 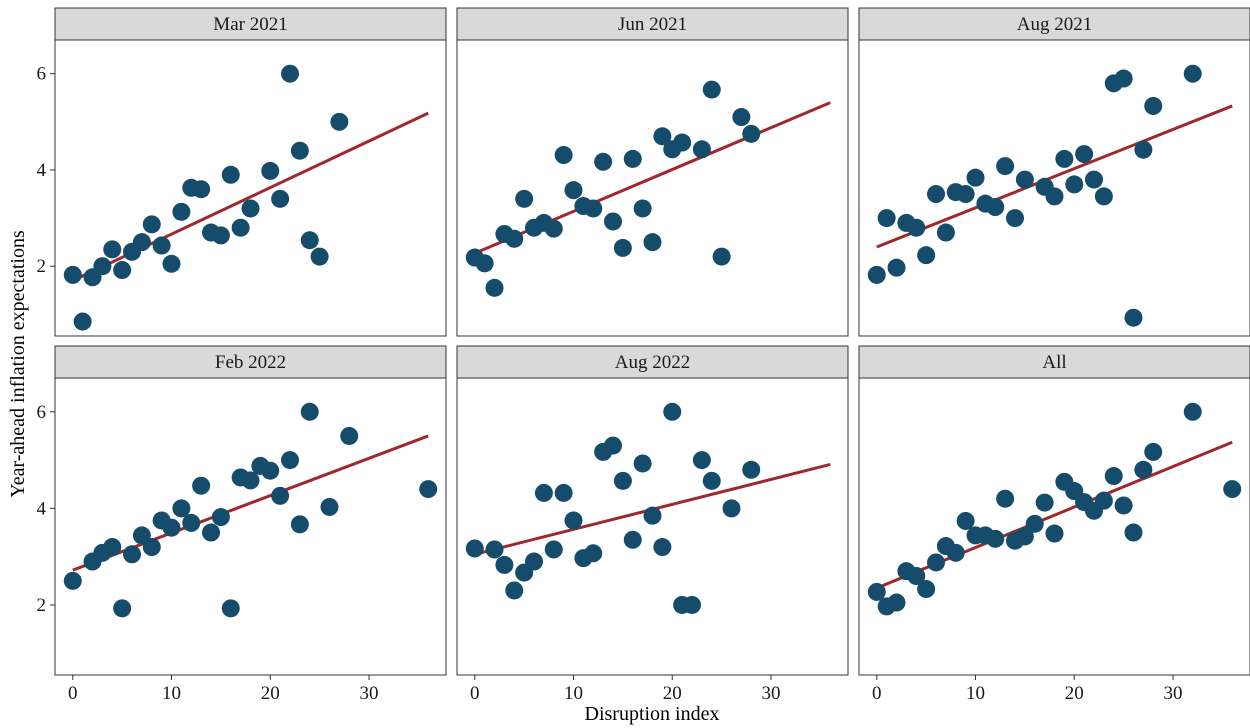 What do you see at coordinates (1054, 24) in the screenshot?
I see `strip-aug-2021` at bounding box center [1054, 24].